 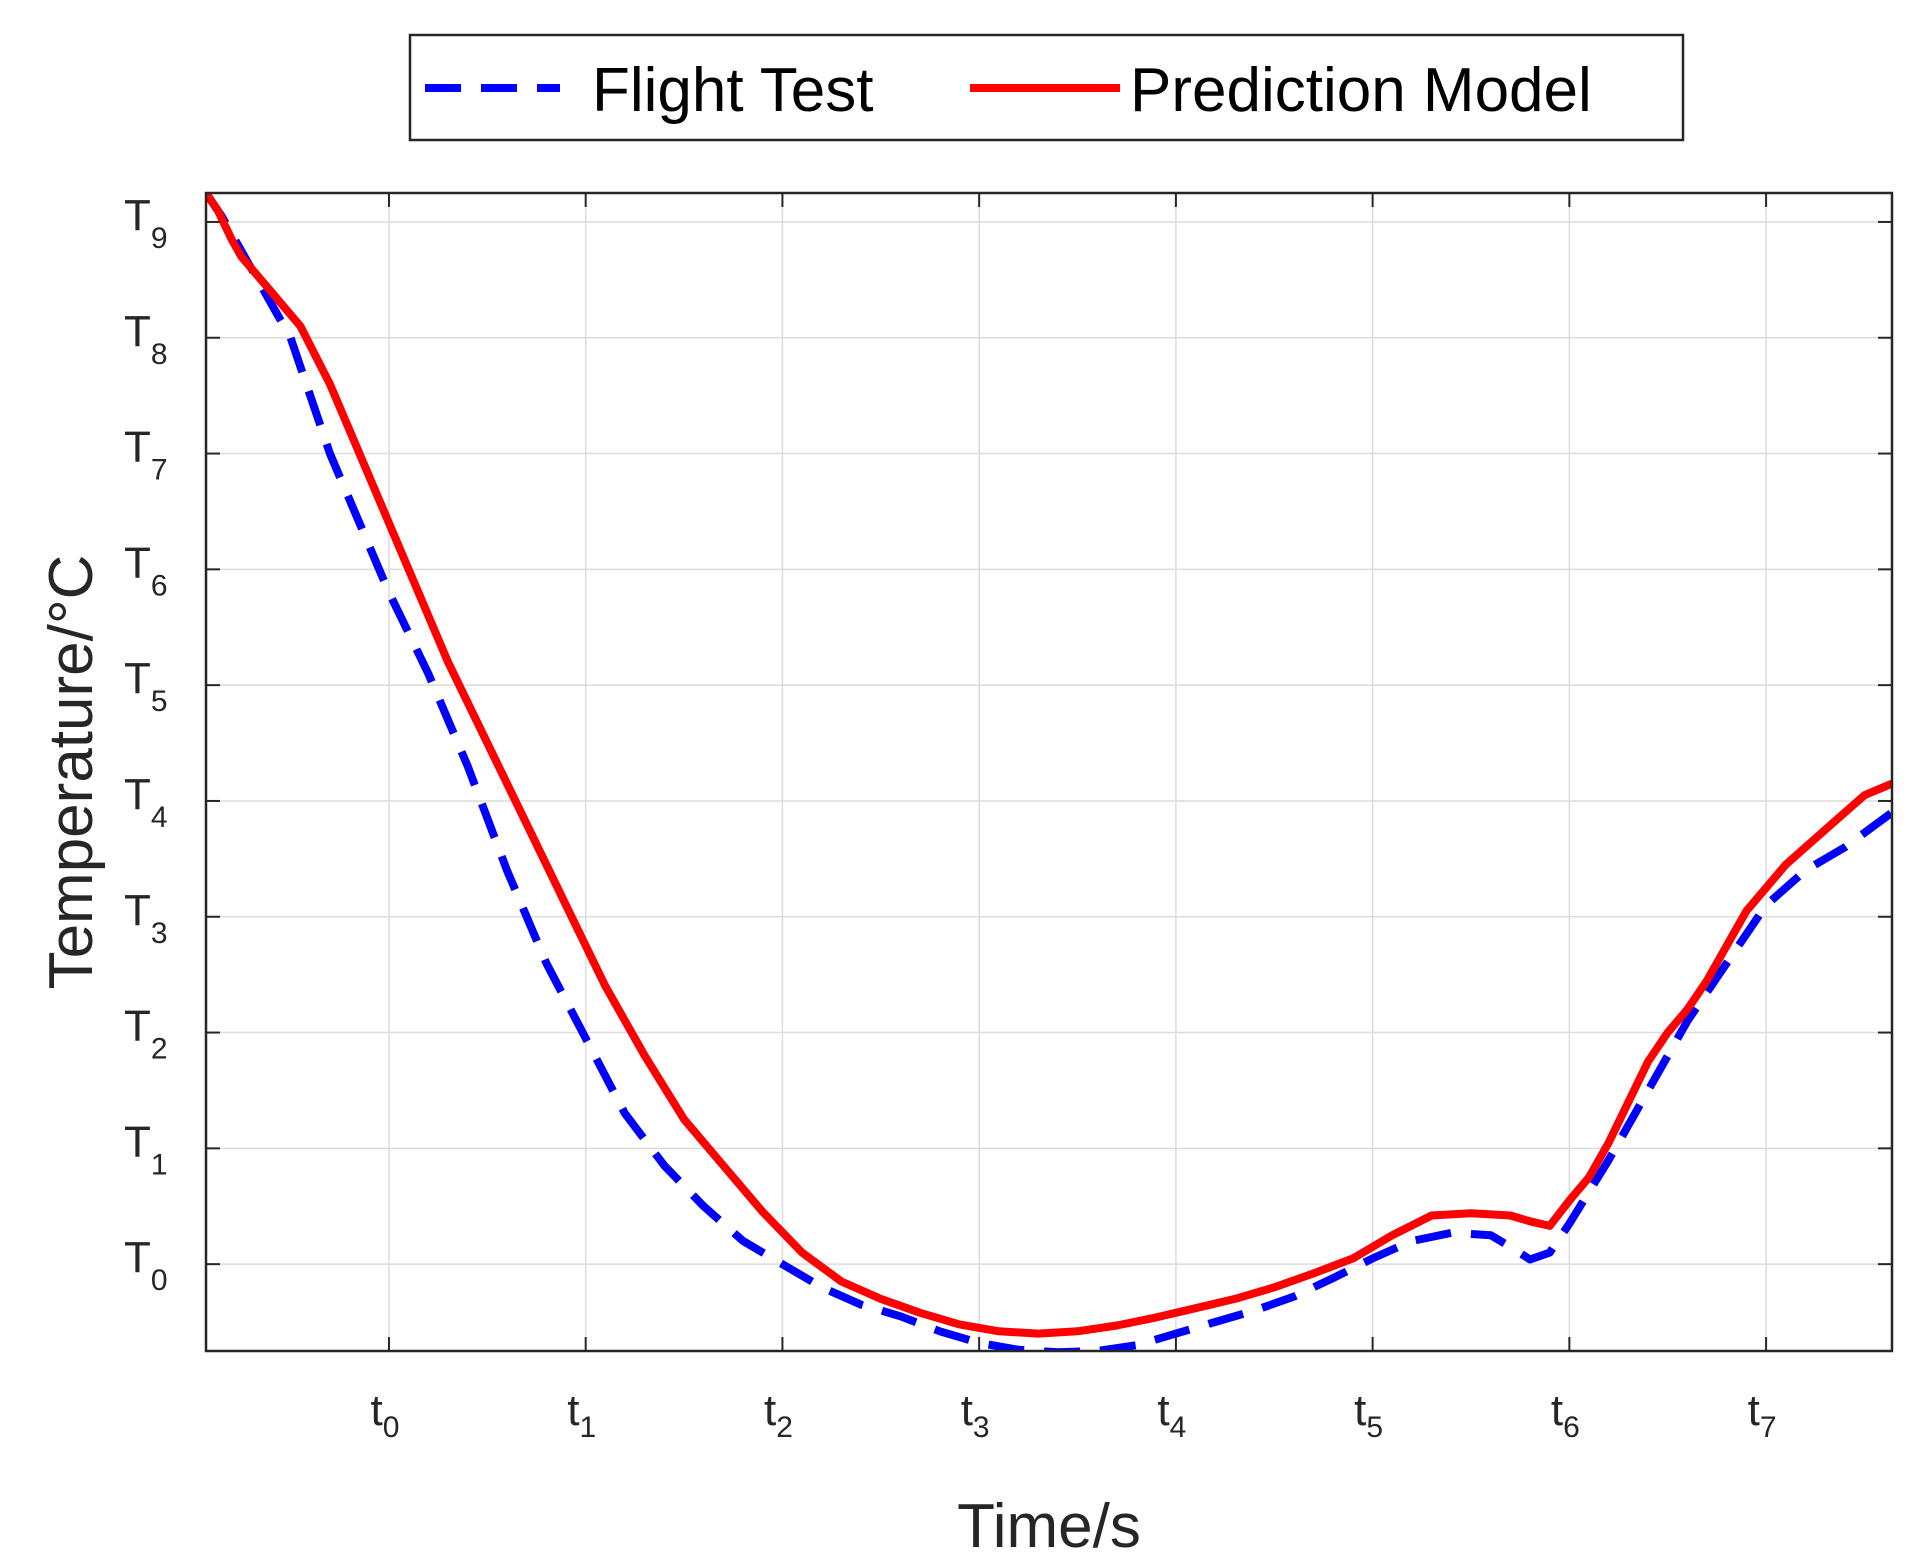 I want to click on x-tick-label: t2, so click(x=778, y=1415).